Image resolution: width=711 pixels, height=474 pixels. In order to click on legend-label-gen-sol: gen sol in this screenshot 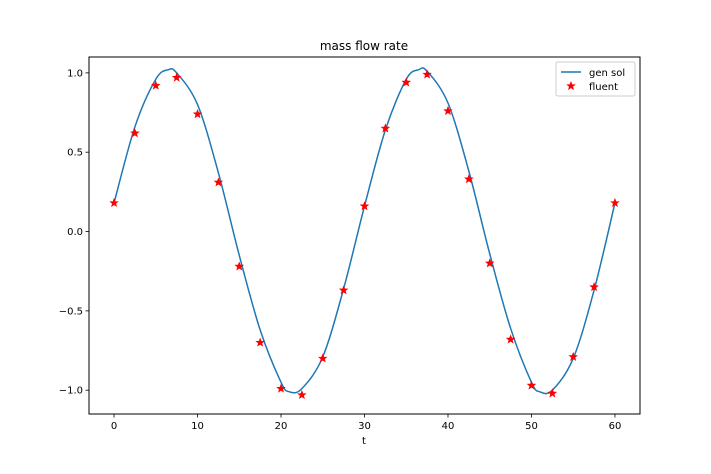, I will do `click(607, 73)`.